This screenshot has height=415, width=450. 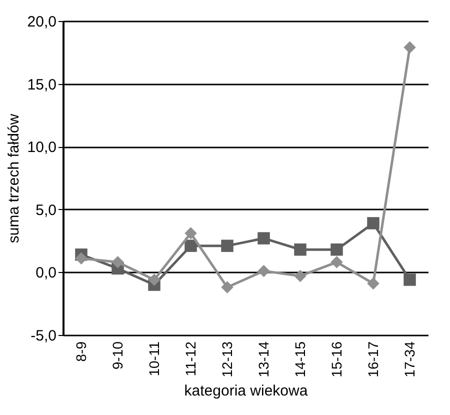 I want to click on x-tick-label: 9-10, so click(x=117, y=355).